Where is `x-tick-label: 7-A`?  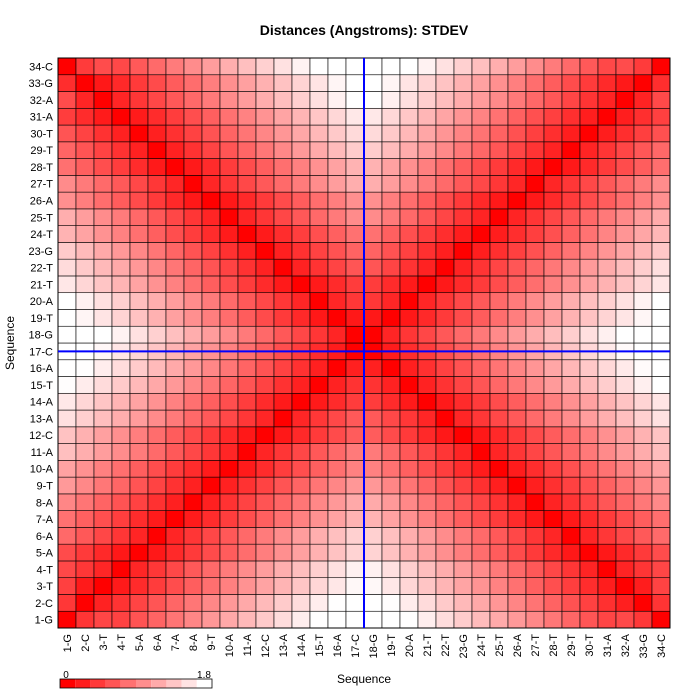
x-tick-label: 7-A is located at coordinates (176, 642).